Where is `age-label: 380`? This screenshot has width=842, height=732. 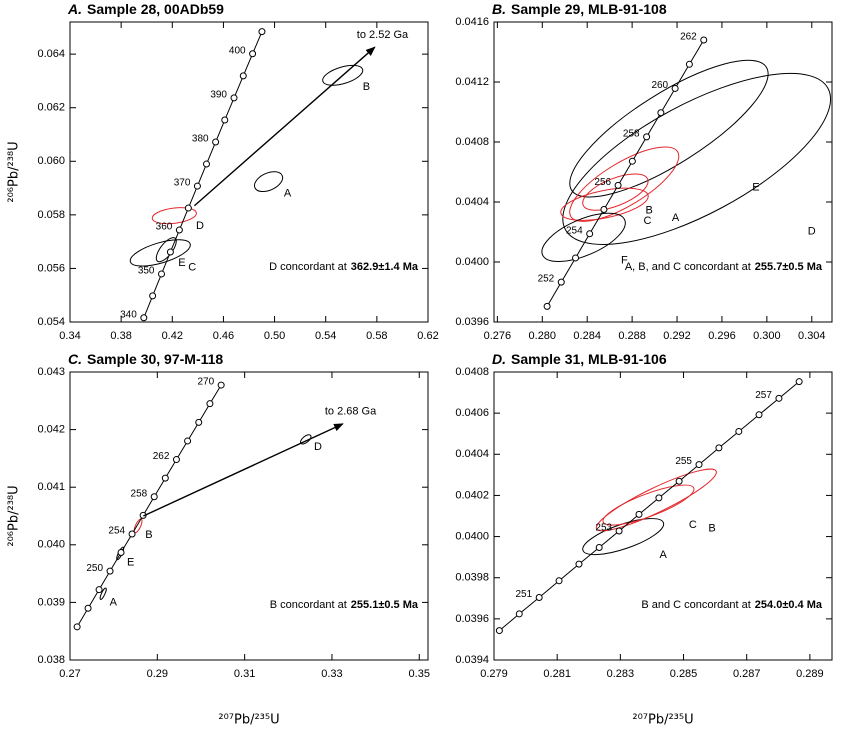 age-label: 380 is located at coordinates (200, 139).